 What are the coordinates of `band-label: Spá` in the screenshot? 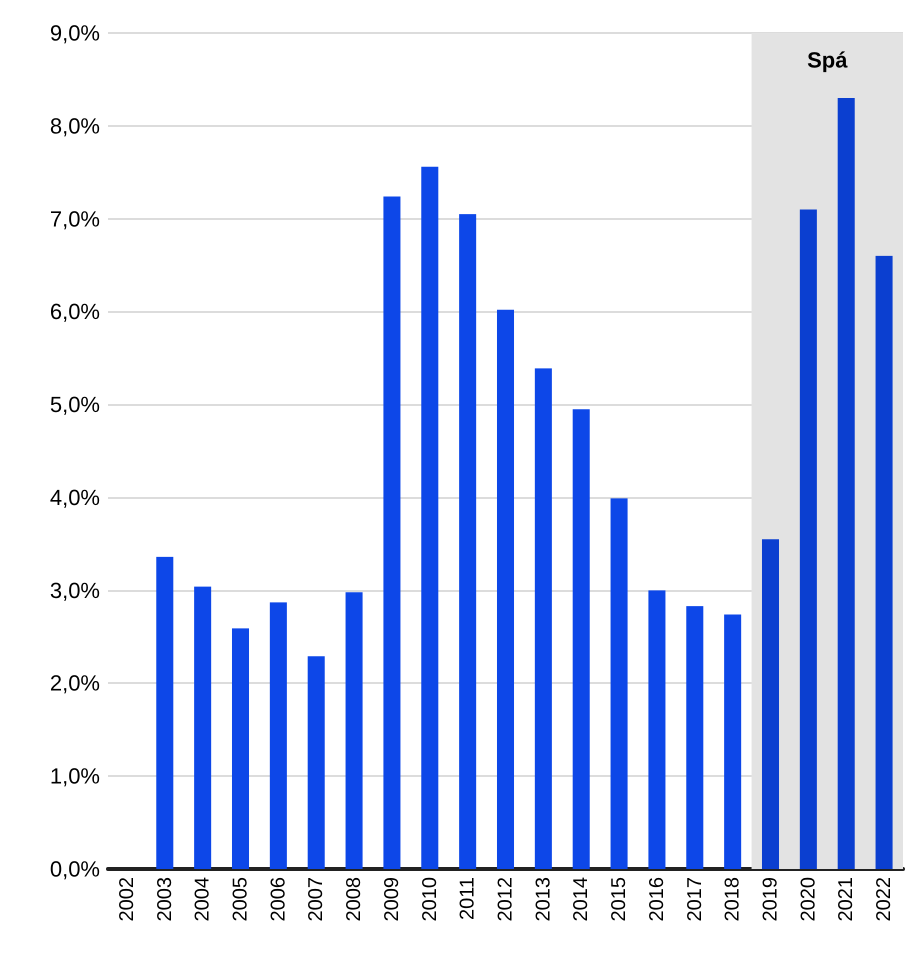 It's located at (827, 60).